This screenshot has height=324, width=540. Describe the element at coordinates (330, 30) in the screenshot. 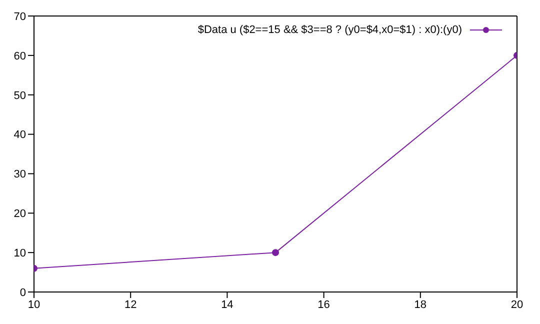

I see `legend-label: $Data u ($2==15 && $3==8 ? (y0=$4,x0=$1) : x0):(y0)` at that location.